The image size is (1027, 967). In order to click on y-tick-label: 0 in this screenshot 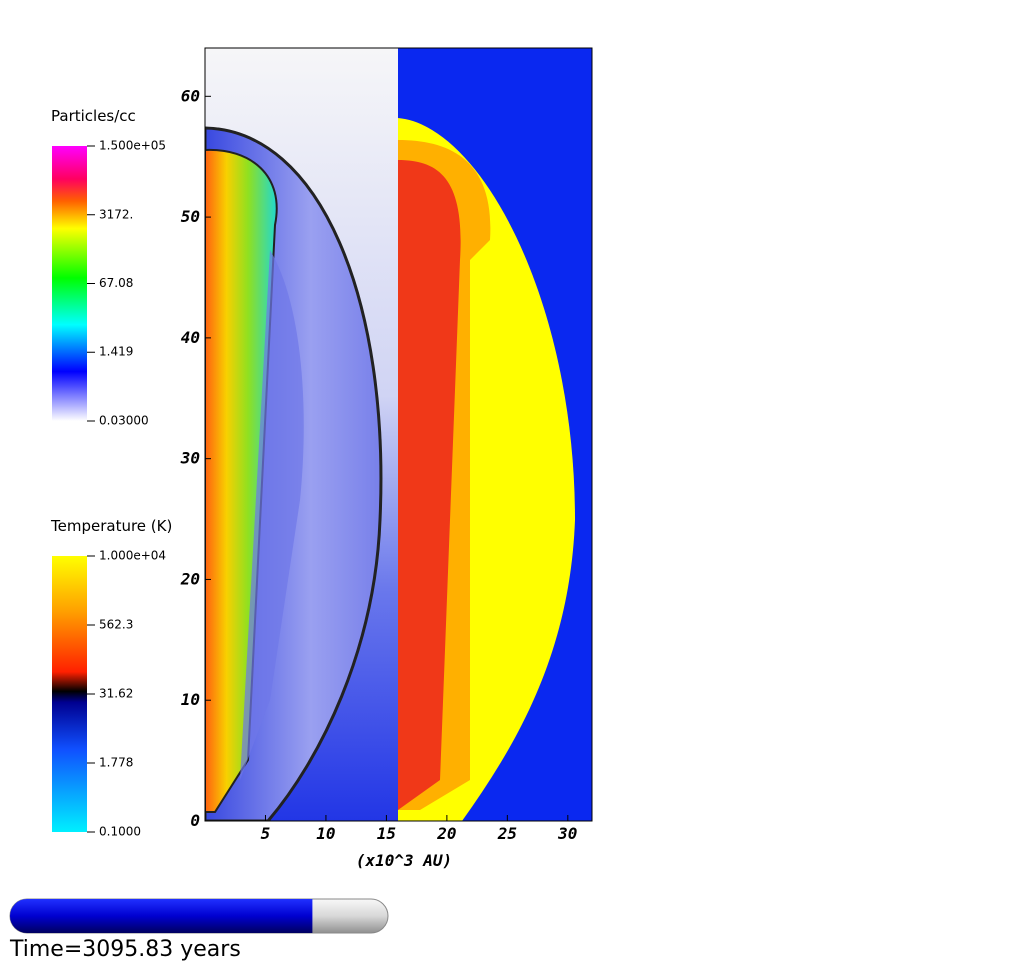, I will do `click(195, 820)`.